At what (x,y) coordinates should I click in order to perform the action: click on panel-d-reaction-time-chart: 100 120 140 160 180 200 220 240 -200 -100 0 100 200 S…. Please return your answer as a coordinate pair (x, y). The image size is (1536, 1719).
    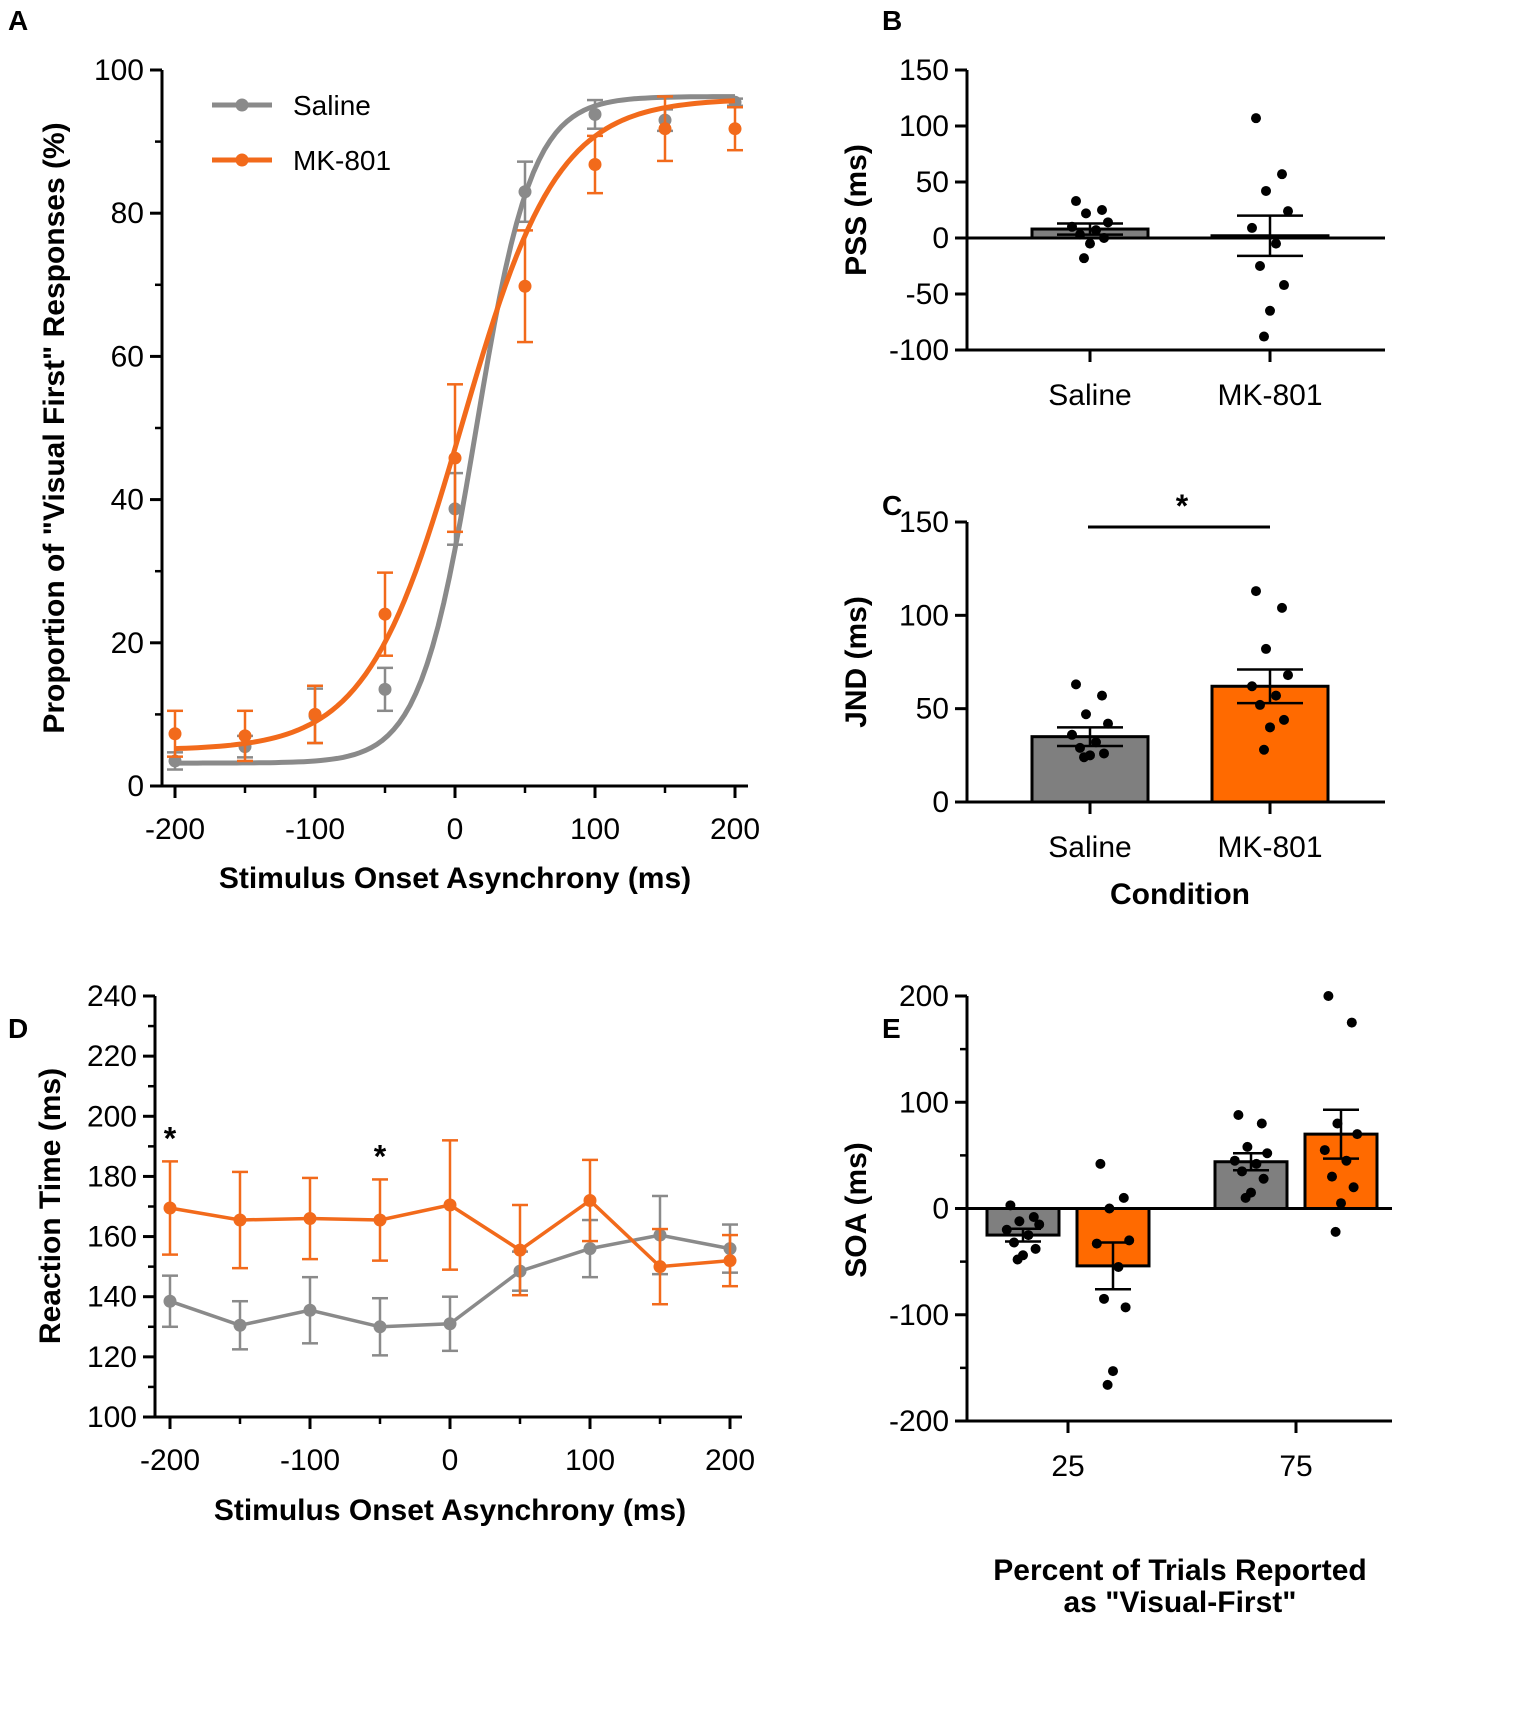
    Looking at the image, I should click on (394, 1253).